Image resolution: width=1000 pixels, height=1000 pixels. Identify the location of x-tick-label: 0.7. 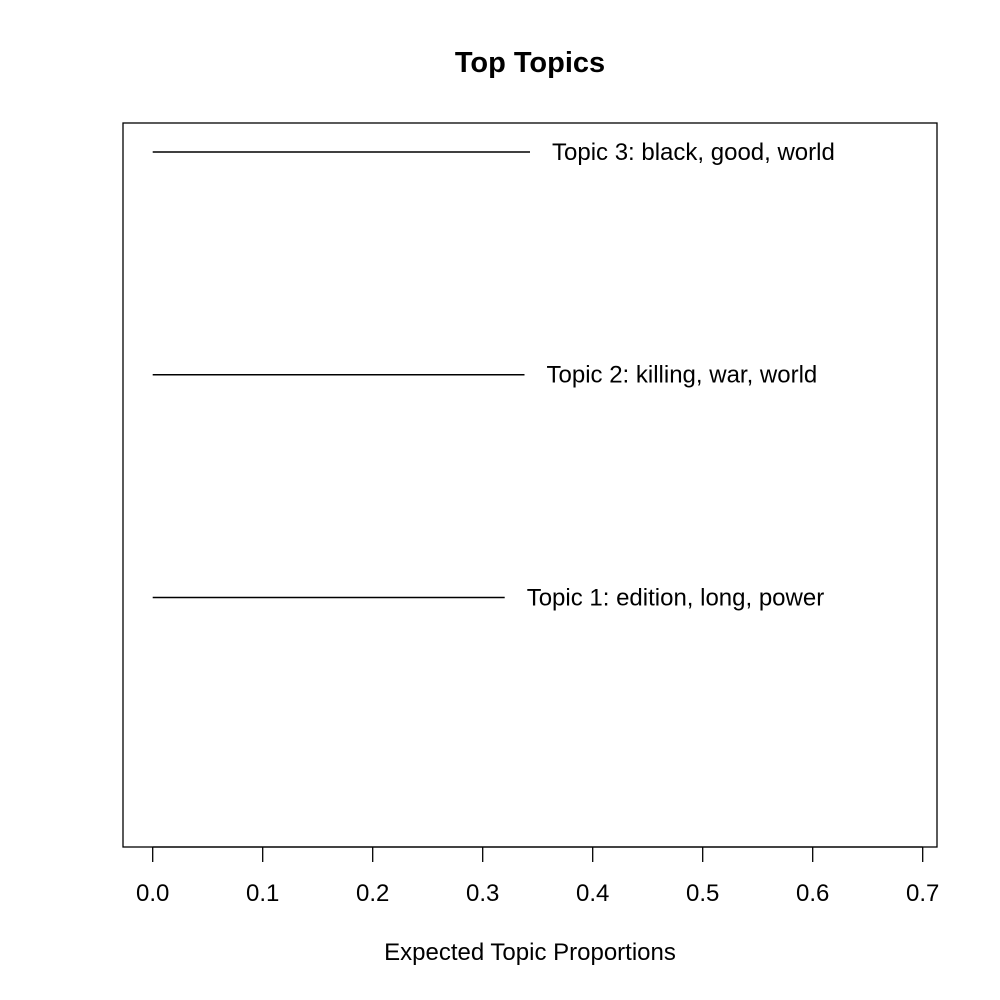
(922, 893).